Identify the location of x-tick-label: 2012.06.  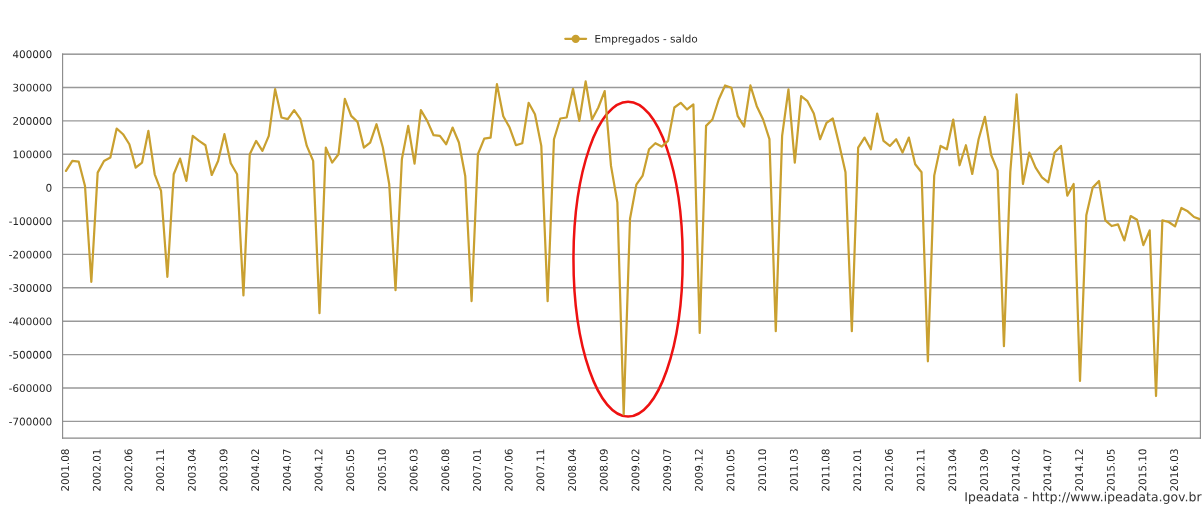
(889, 470).